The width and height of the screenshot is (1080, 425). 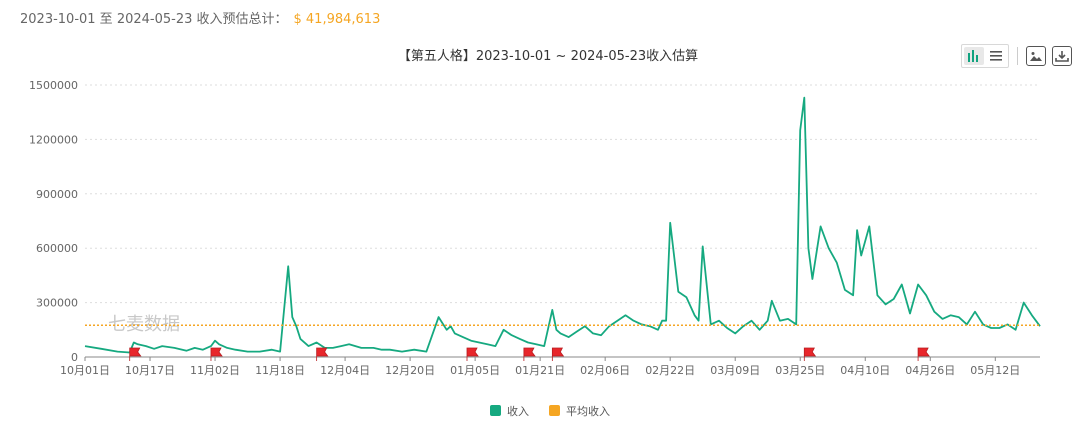 What do you see at coordinates (540, 370) in the screenshot?
I see `x-tick-label: 01月21日` at bounding box center [540, 370].